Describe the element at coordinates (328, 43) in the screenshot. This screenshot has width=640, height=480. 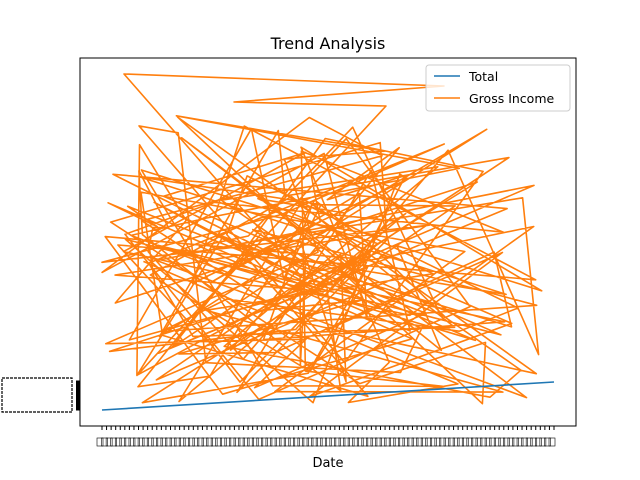
I see `chart-title: Trend Analysis` at that location.